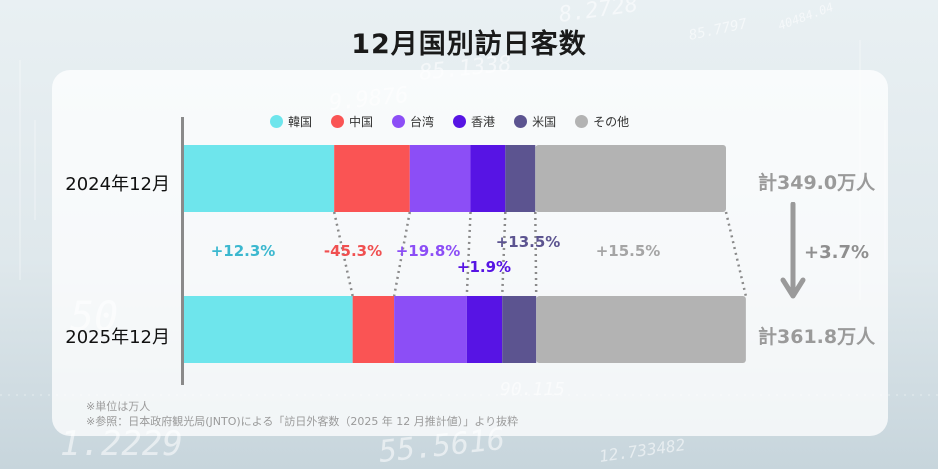  Describe the element at coordinates (118, 406) in the screenshot. I see `note-unit: ※単位は万人` at that location.